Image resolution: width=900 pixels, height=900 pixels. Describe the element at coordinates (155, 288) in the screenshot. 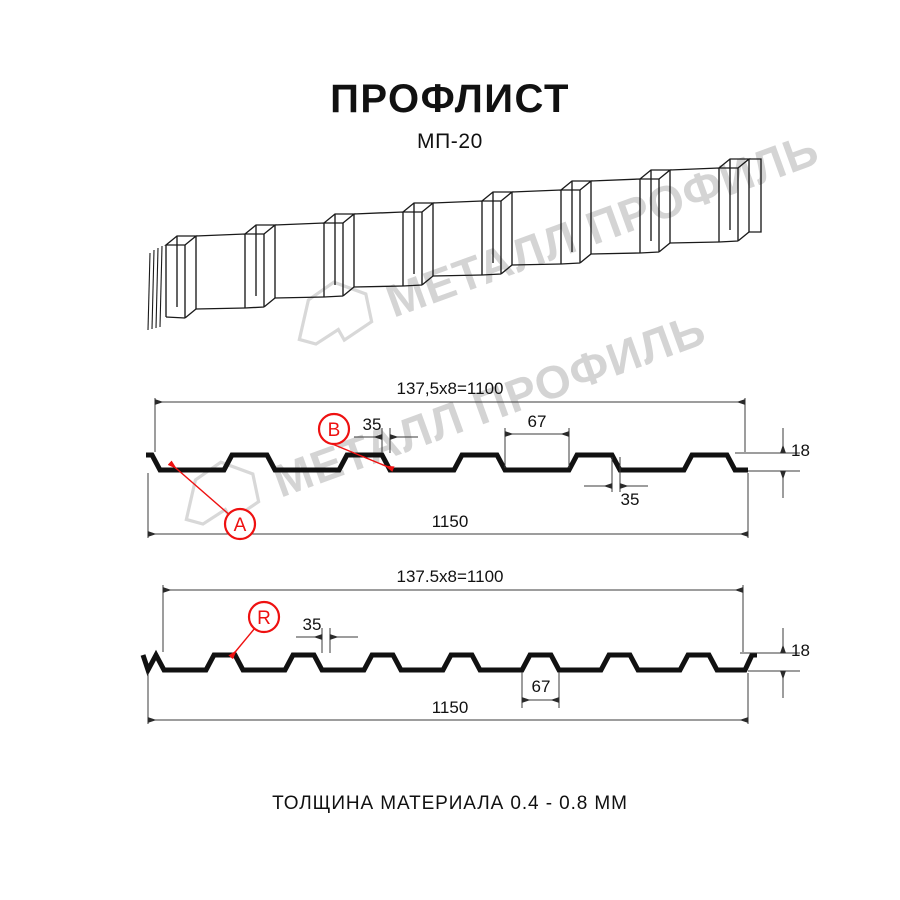

I see `sheet-edge-lines` at that location.